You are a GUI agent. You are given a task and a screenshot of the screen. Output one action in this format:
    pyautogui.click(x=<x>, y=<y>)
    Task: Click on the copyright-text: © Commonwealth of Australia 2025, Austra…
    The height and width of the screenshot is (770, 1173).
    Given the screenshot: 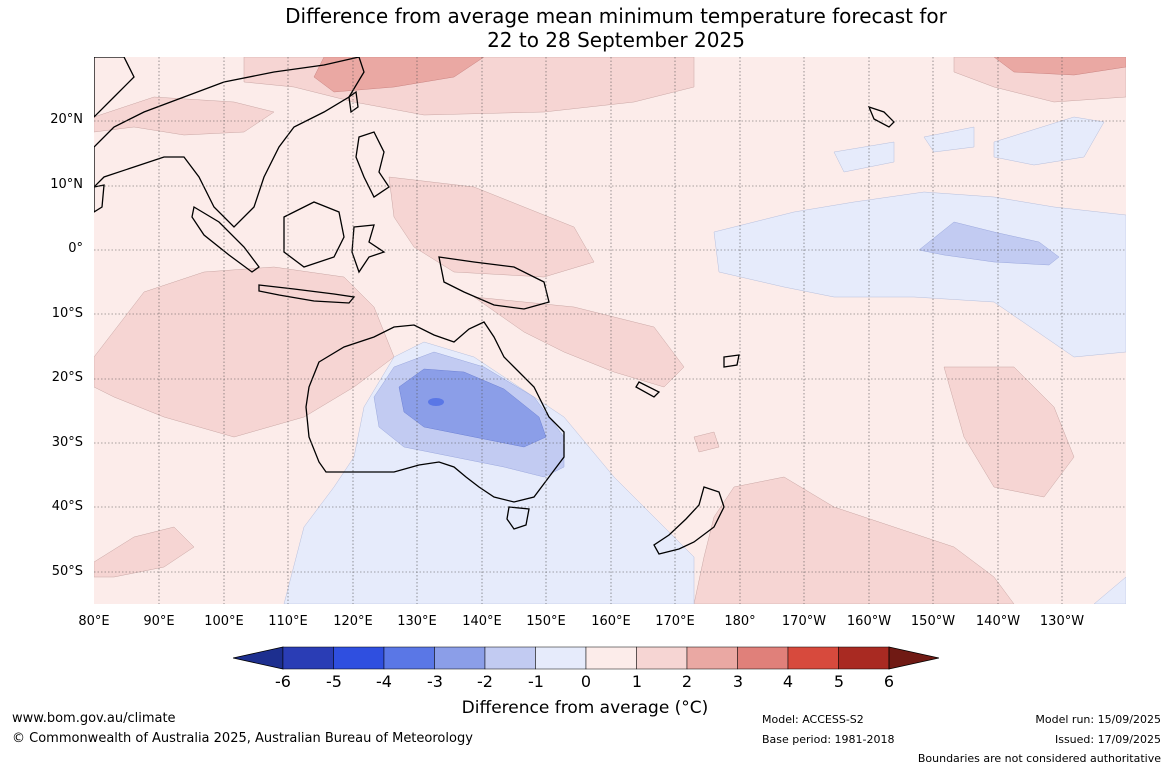 What is the action you would take?
    pyautogui.click(x=242, y=738)
    